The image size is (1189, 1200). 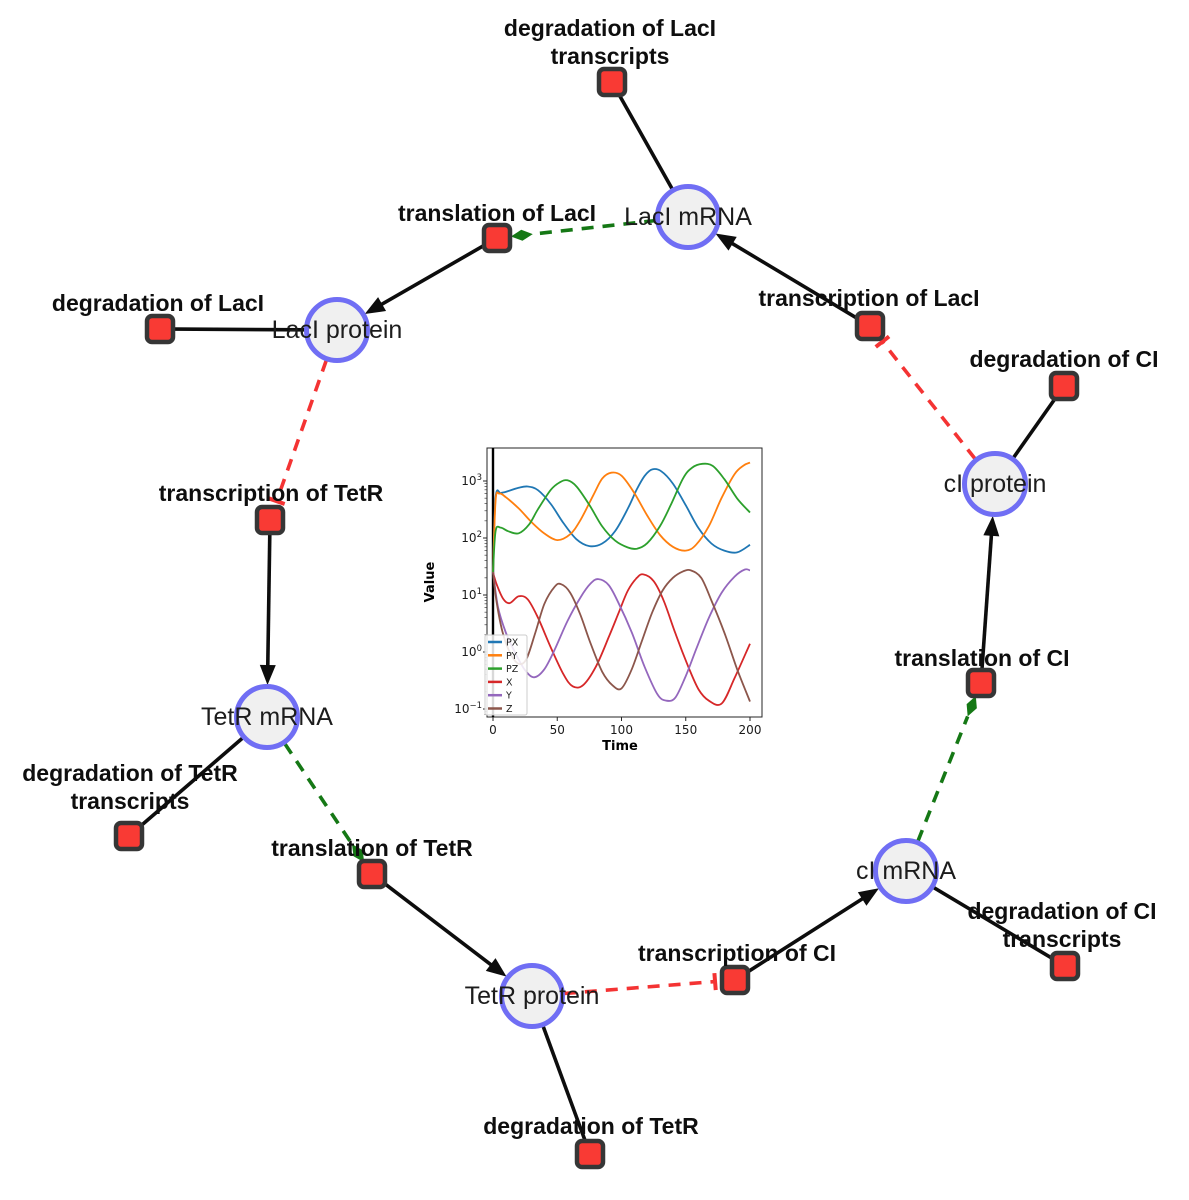 What do you see at coordinates (372, 848) in the screenshot?
I see `reaction-label-translation-tetr: translation of TetR` at bounding box center [372, 848].